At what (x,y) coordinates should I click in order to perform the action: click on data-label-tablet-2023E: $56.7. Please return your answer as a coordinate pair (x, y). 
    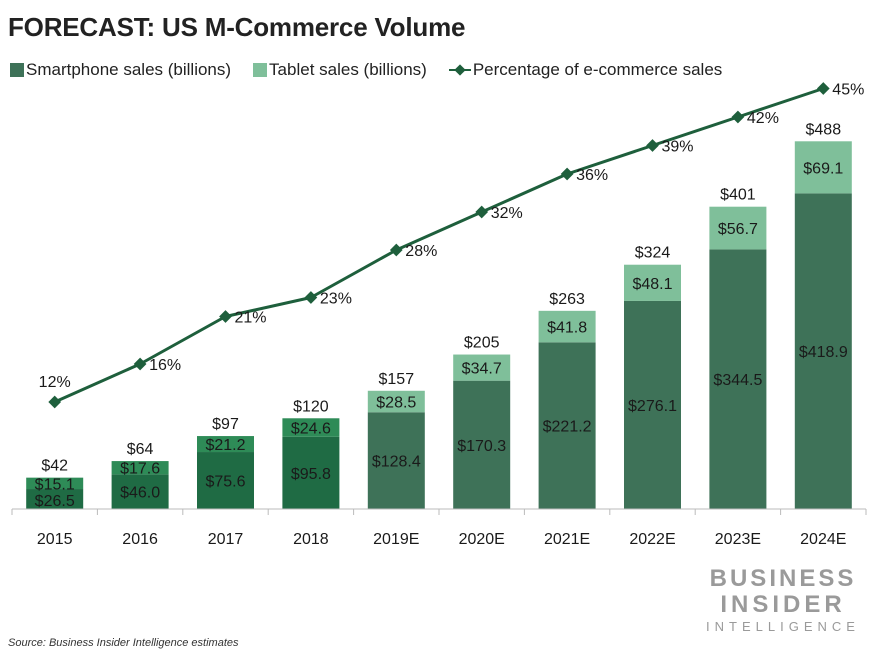
    Looking at the image, I should click on (738, 229).